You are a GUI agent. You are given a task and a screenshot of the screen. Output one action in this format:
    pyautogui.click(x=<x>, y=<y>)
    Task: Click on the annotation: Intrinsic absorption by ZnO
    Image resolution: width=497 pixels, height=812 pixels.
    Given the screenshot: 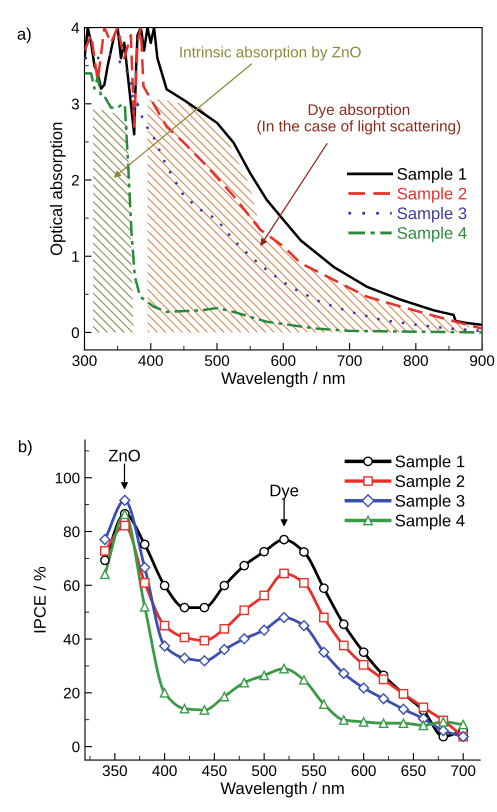 What is the action you would take?
    pyautogui.click(x=270, y=53)
    